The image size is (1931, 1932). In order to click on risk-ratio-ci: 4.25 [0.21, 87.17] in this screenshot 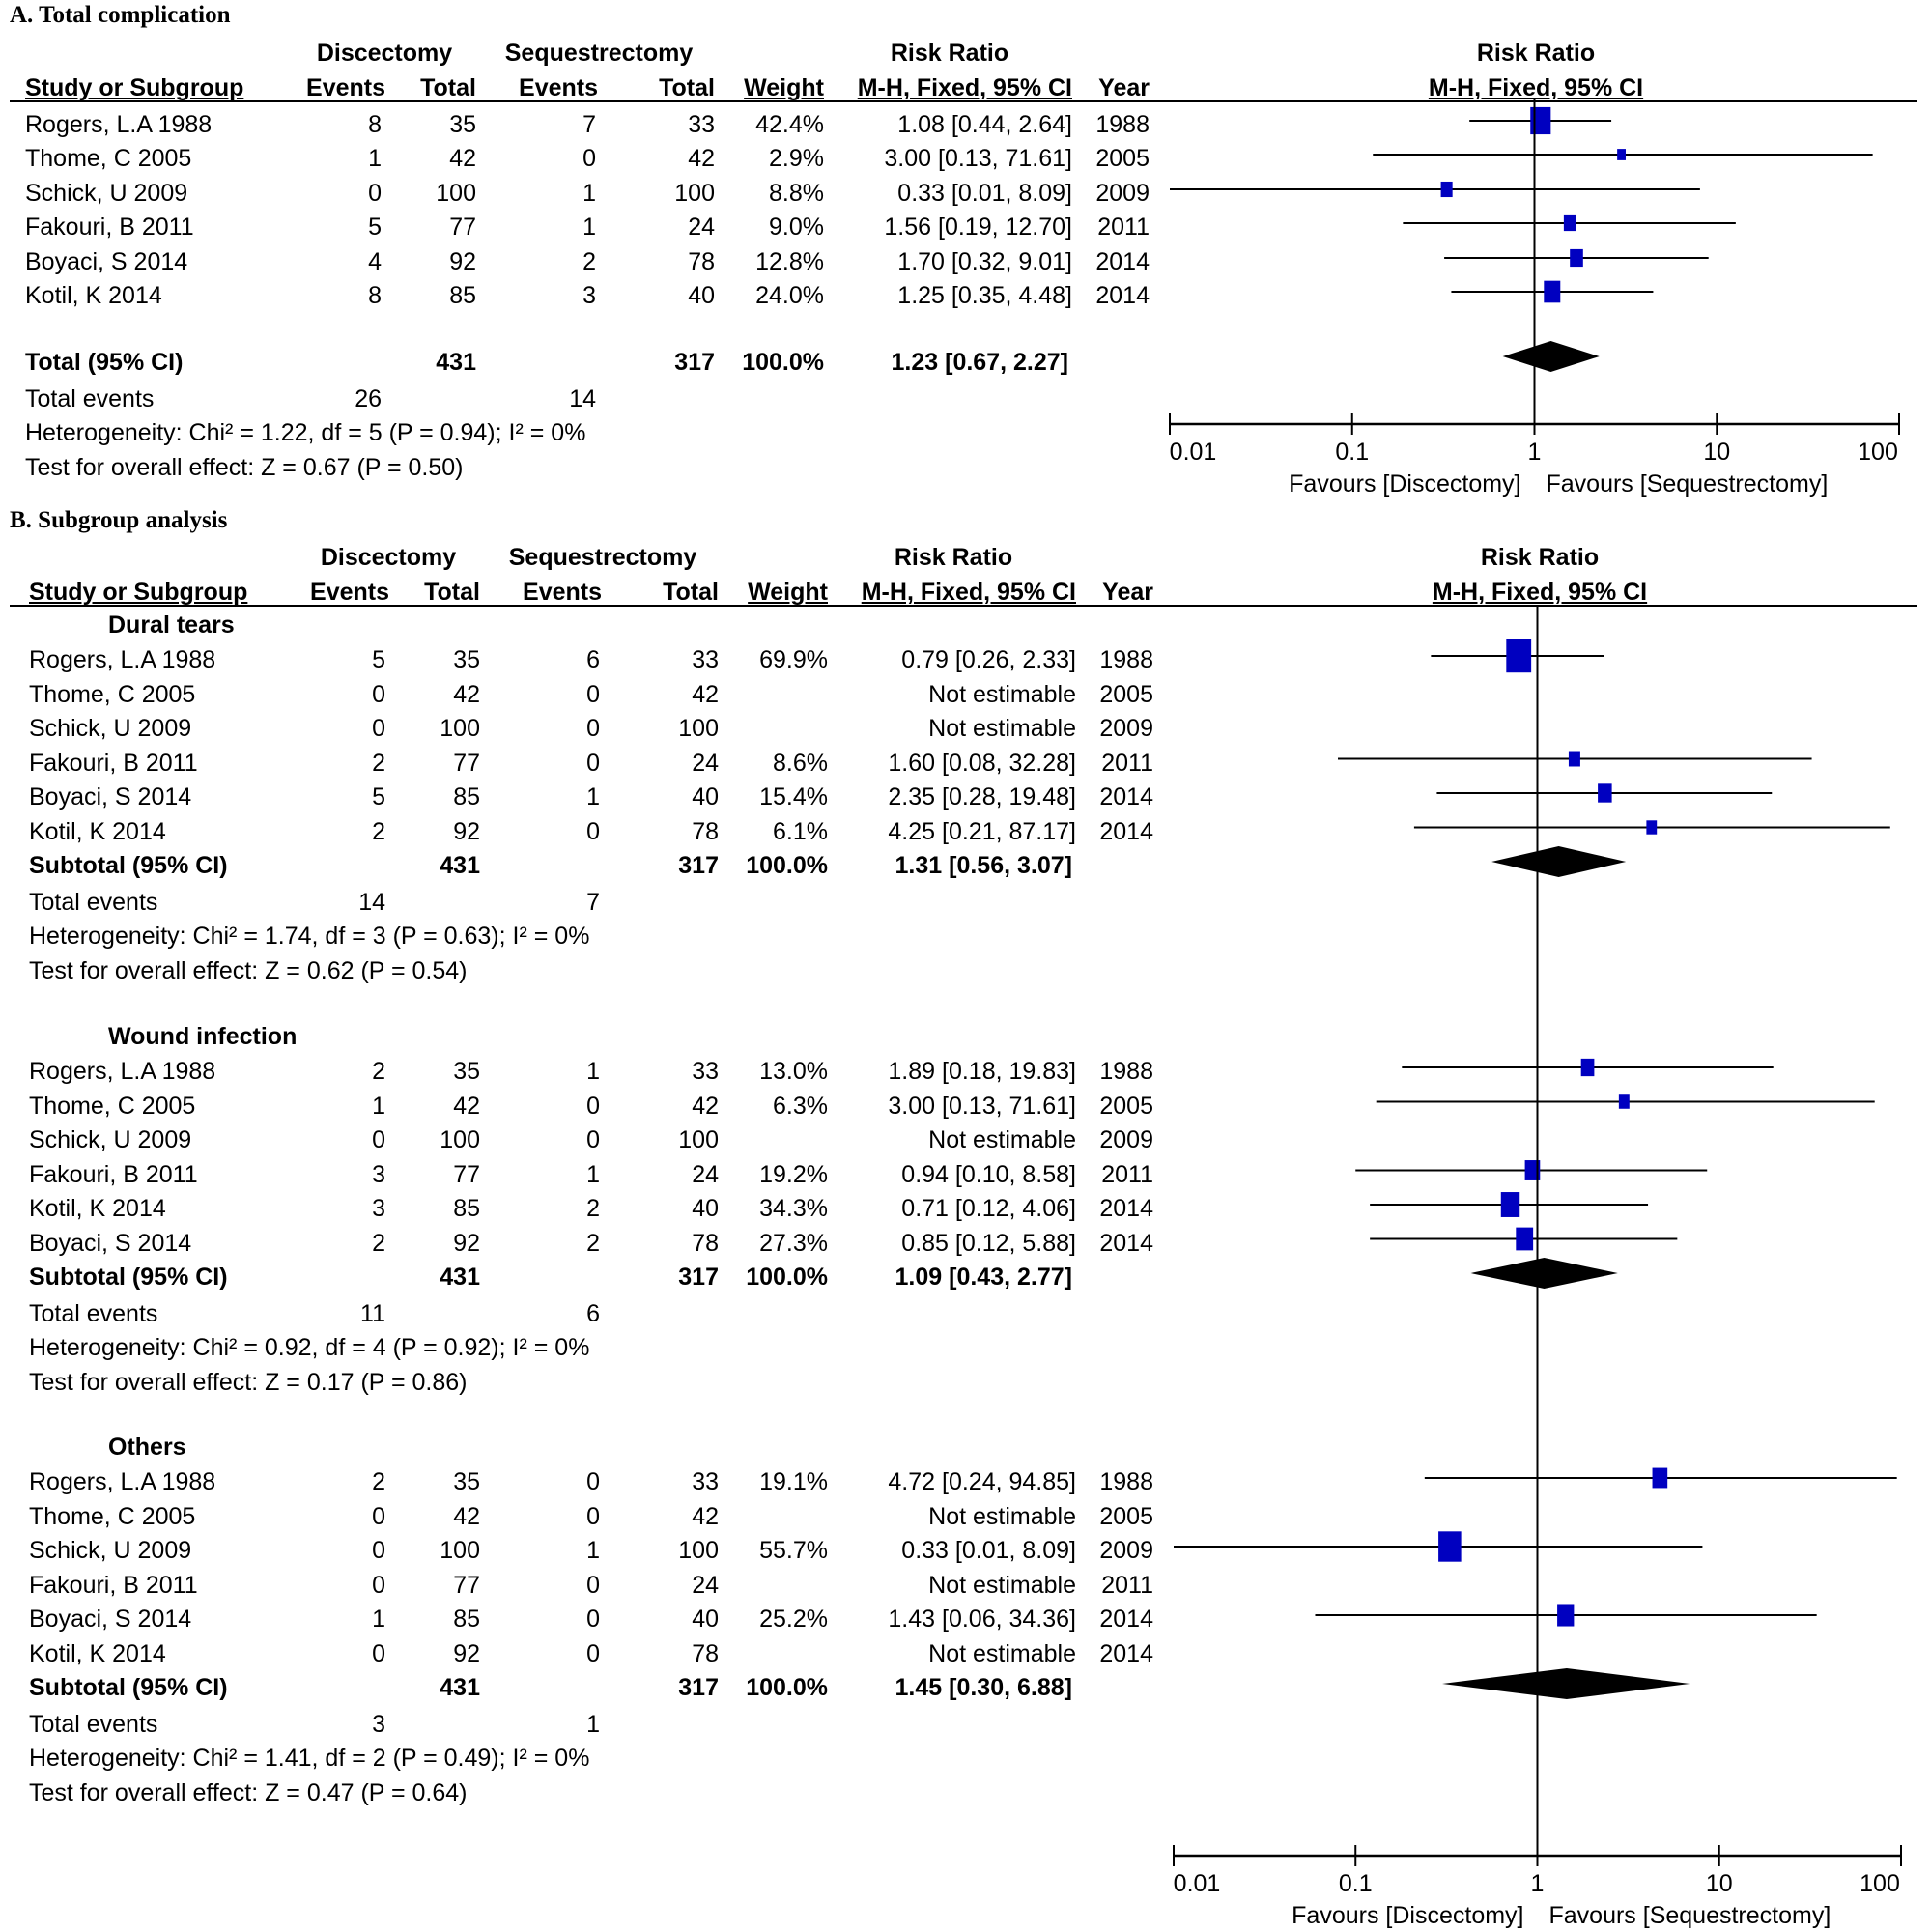, I will do `click(982, 831)`.